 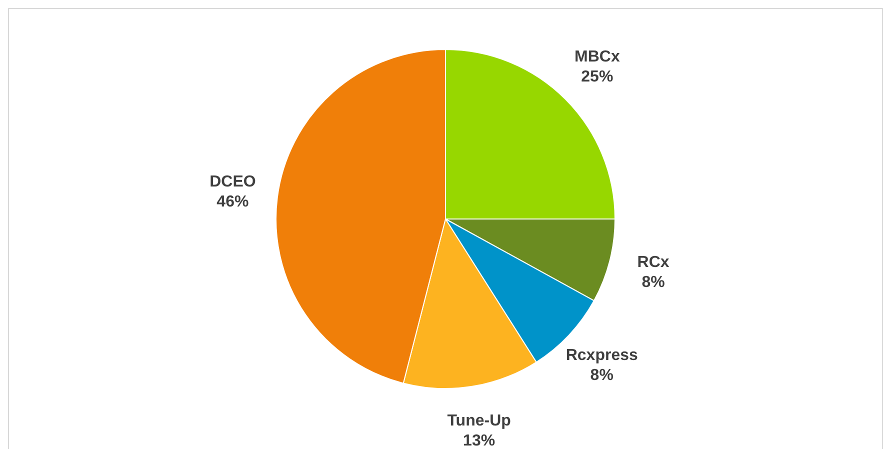 I want to click on slice-label: Rcxpress, so click(x=602, y=355).